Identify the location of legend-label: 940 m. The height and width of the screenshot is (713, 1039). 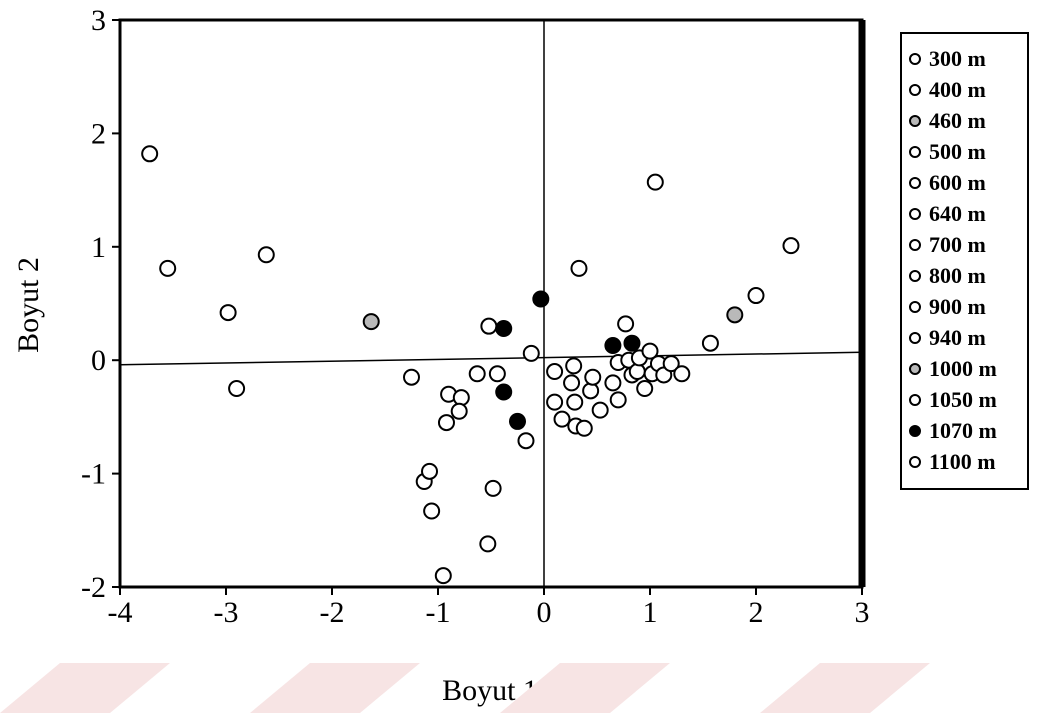
(957, 337).